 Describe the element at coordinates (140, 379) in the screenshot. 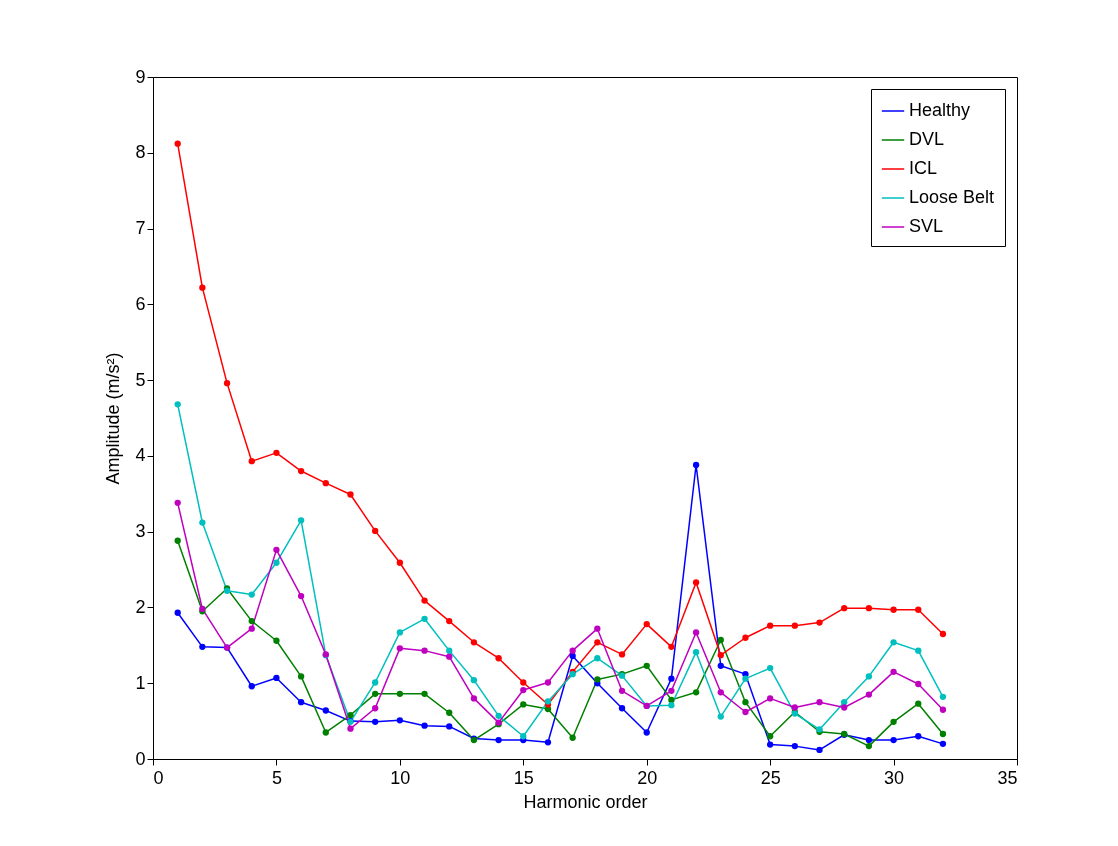

I see `y-tick-label: 5` at that location.